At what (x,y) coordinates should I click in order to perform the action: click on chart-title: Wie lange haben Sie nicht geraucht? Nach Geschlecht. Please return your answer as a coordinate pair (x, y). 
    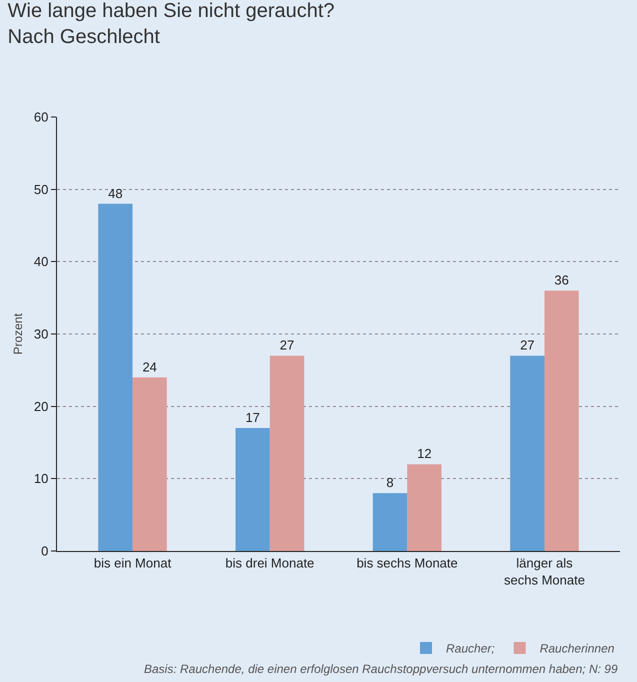
    Looking at the image, I should click on (171, 24).